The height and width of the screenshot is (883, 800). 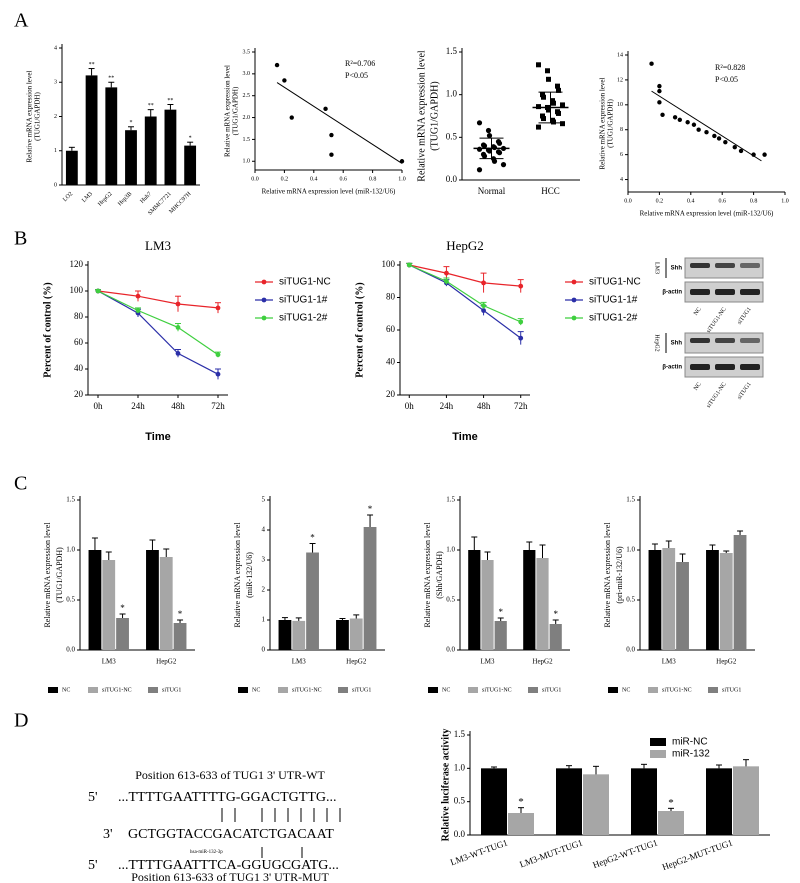 What do you see at coordinates (621, 180) in the screenshot?
I see `y-tick-label: 4` at bounding box center [621, 180].